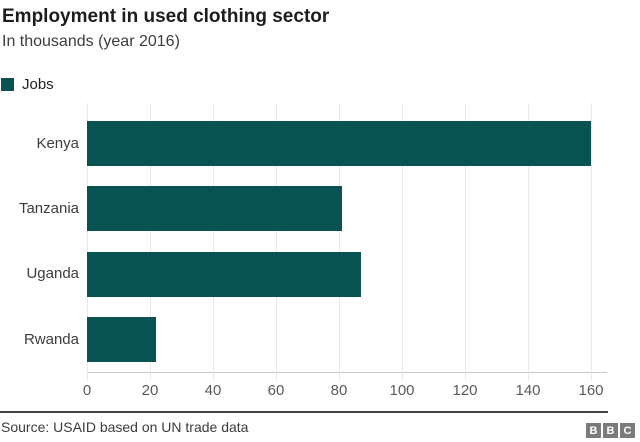  Describe the element at coordinates (122, 340) in the screenshot. I see `bar-rwanda` at that location.